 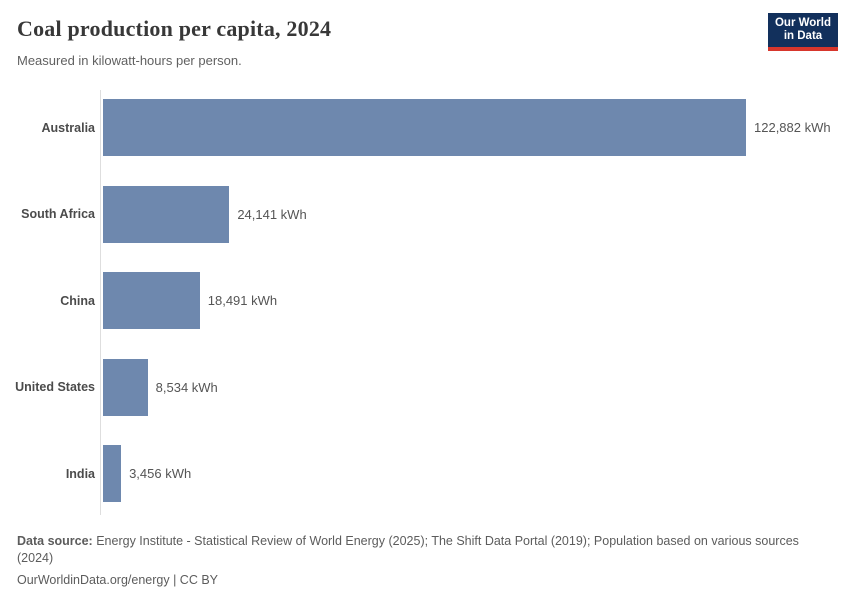 I want to click on owid-logo: Our World in Data, so click(x=803, y=32).